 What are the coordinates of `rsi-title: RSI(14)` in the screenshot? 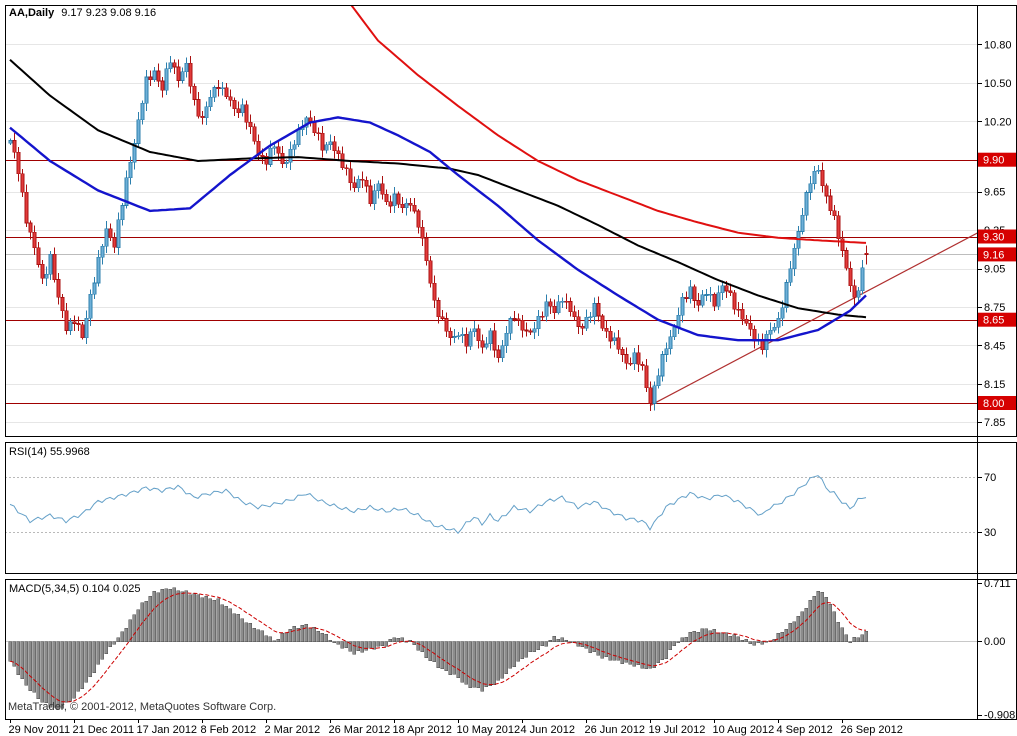 It's located at (28, 452).